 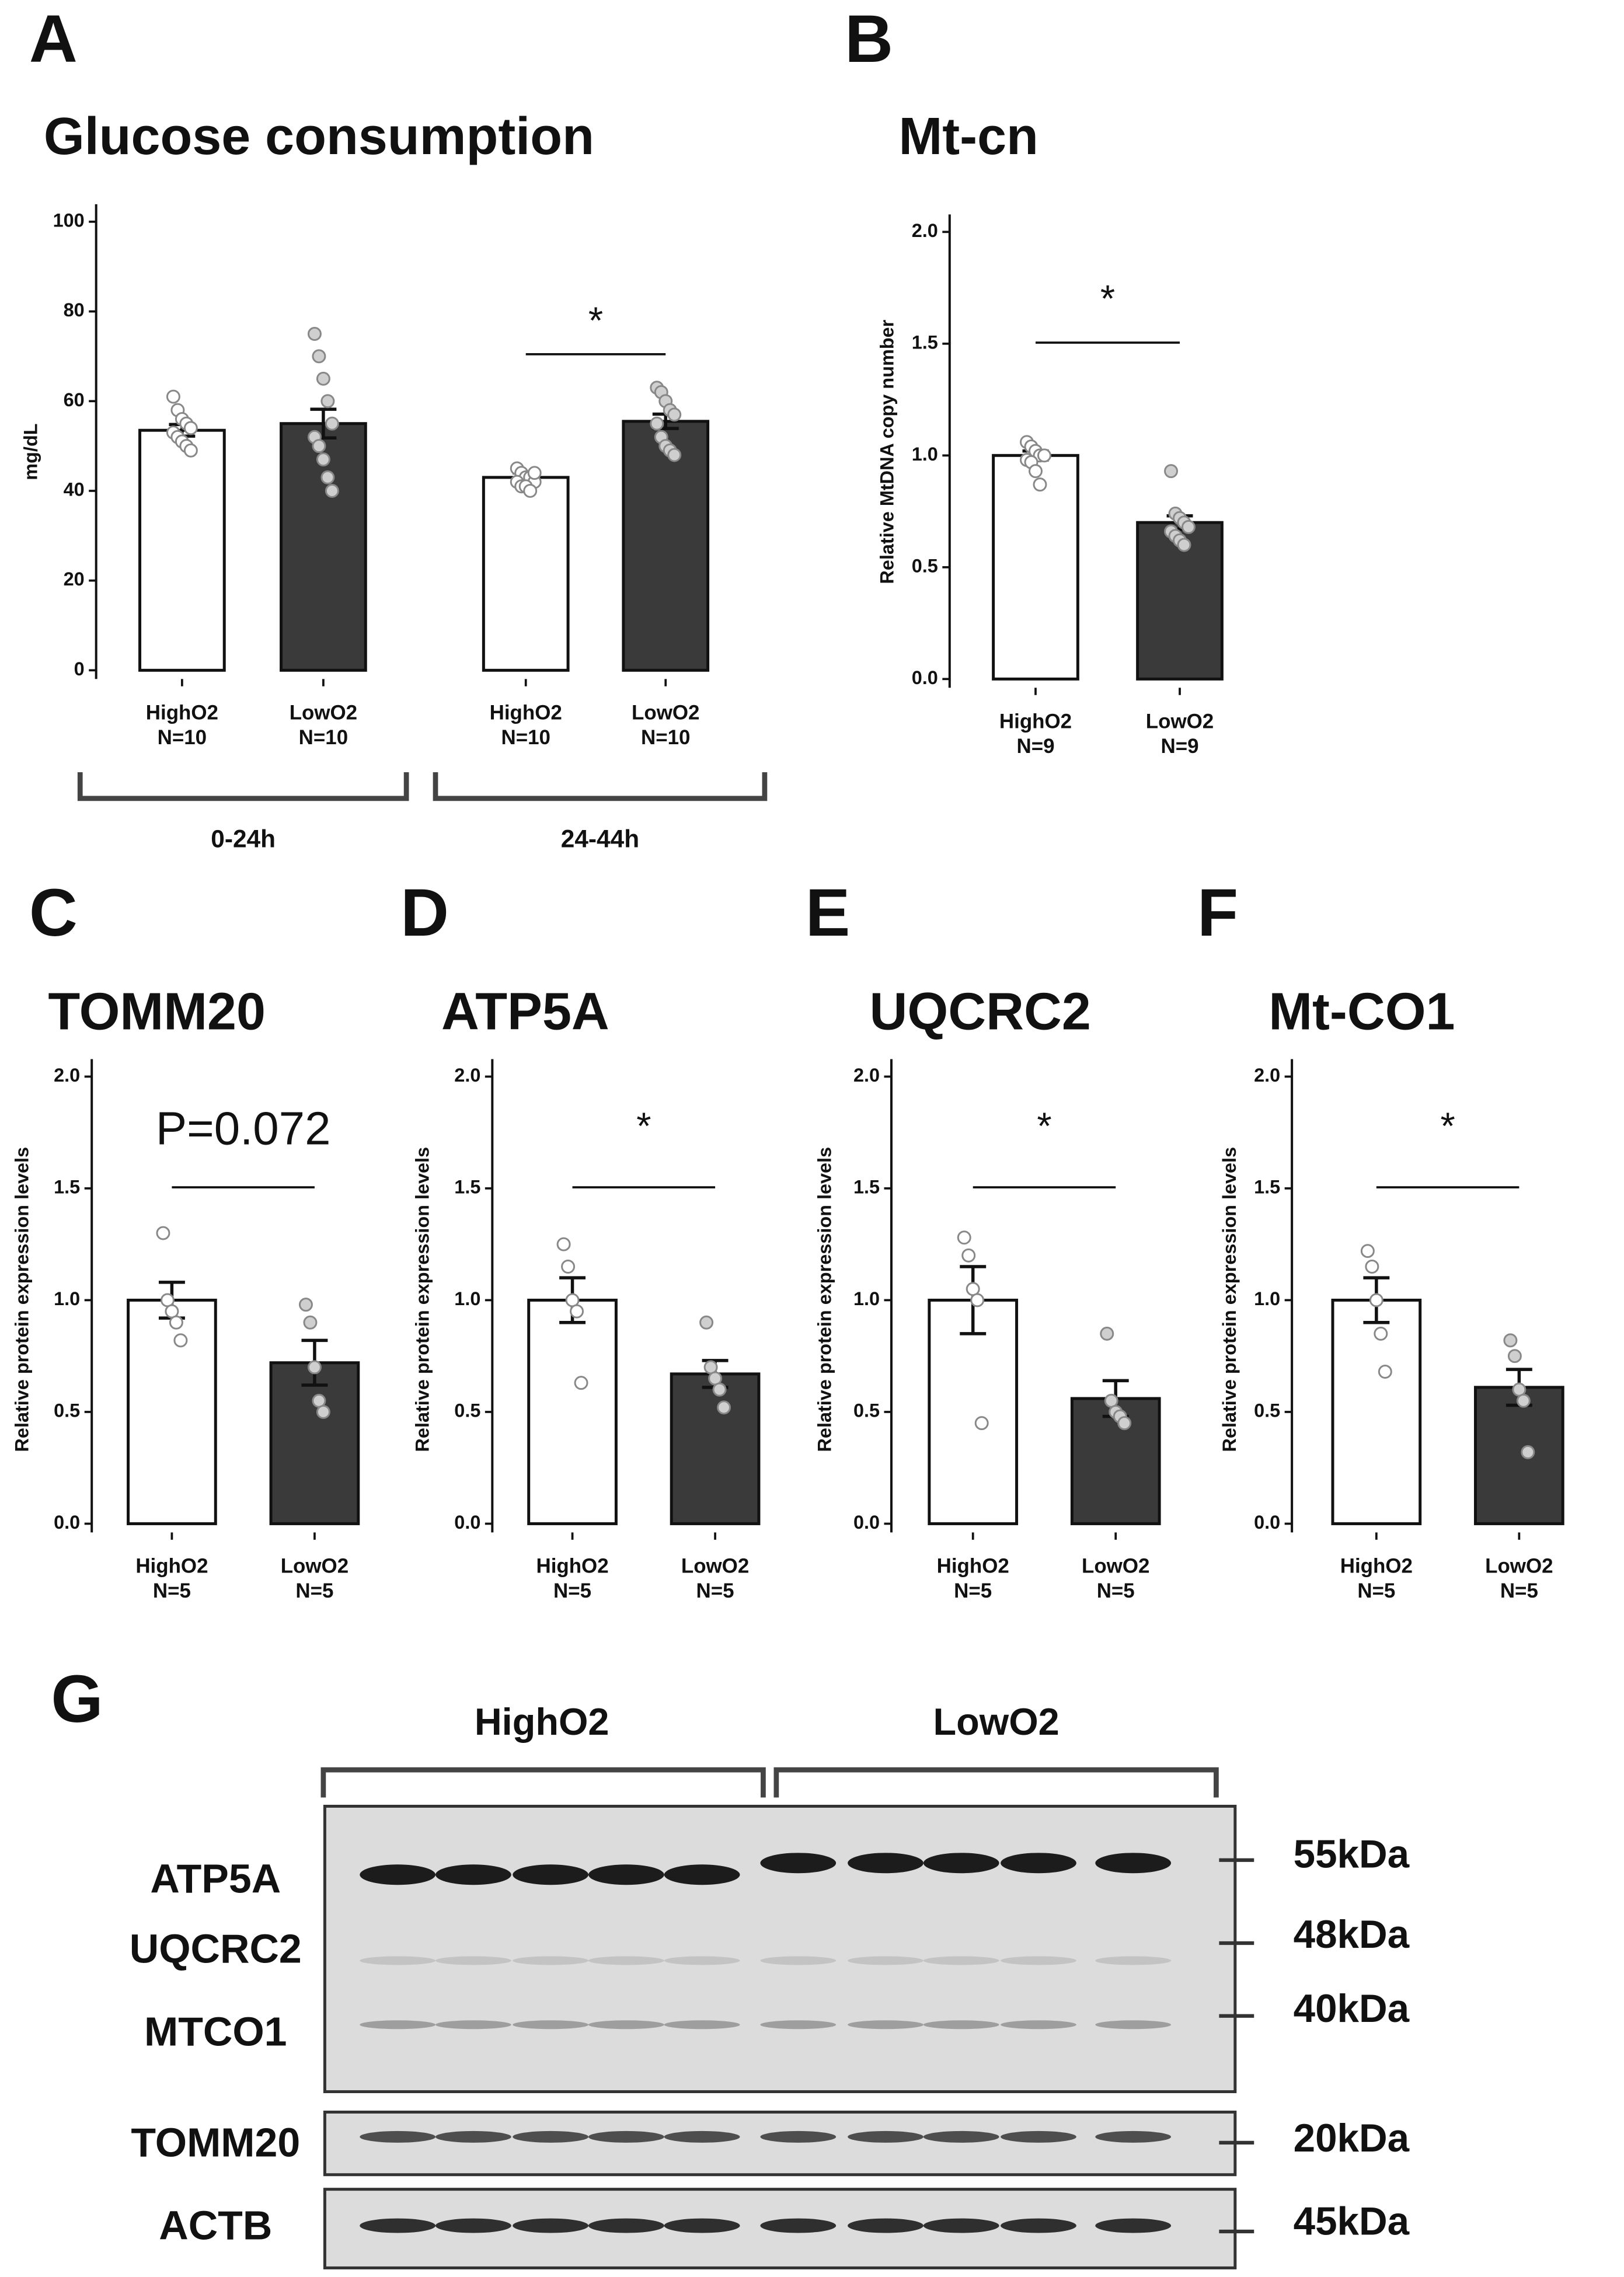 I want to click on protein-label: MTCO1, so click(x=215, y=2032).